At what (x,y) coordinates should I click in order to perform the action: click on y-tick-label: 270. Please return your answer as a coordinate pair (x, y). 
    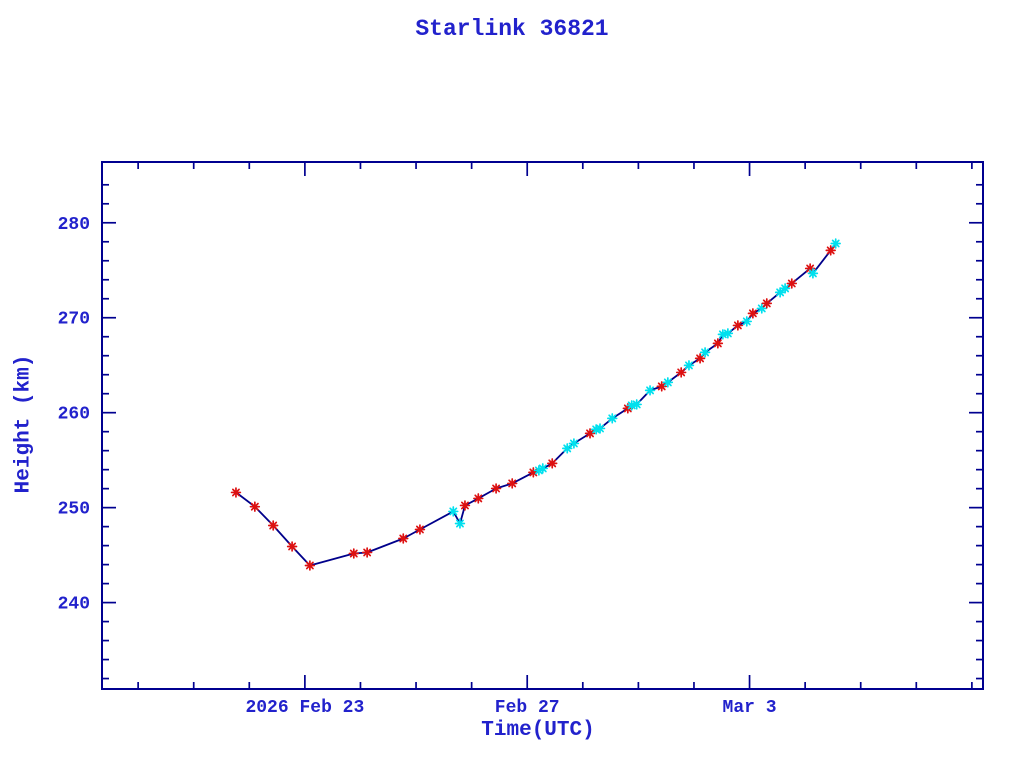
    Looking at the image, I should click on (74, 320).